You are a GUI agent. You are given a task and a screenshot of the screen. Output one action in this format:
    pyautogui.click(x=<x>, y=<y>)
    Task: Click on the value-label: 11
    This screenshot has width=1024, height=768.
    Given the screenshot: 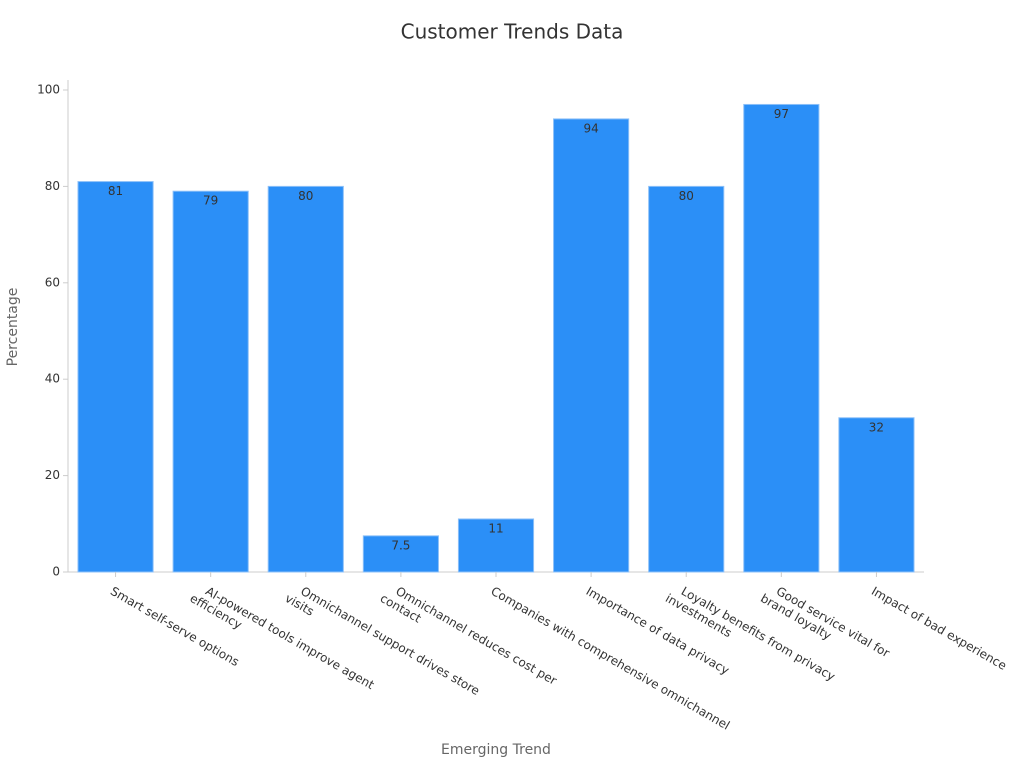 What is the action you would take?
    pyautogui.click(x=495, y=528)
    